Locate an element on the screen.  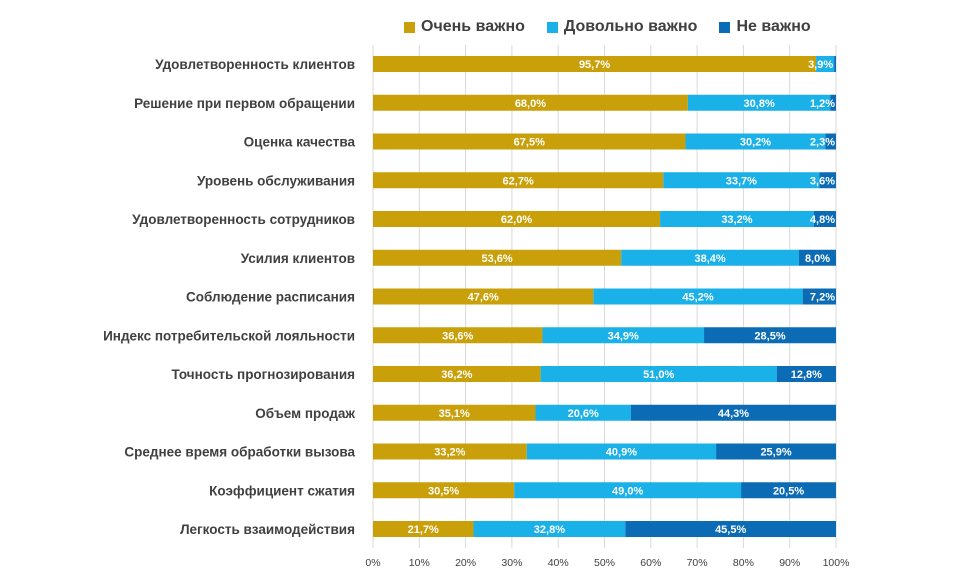
data-label: 35,1% is located at coordinates (454, 414).